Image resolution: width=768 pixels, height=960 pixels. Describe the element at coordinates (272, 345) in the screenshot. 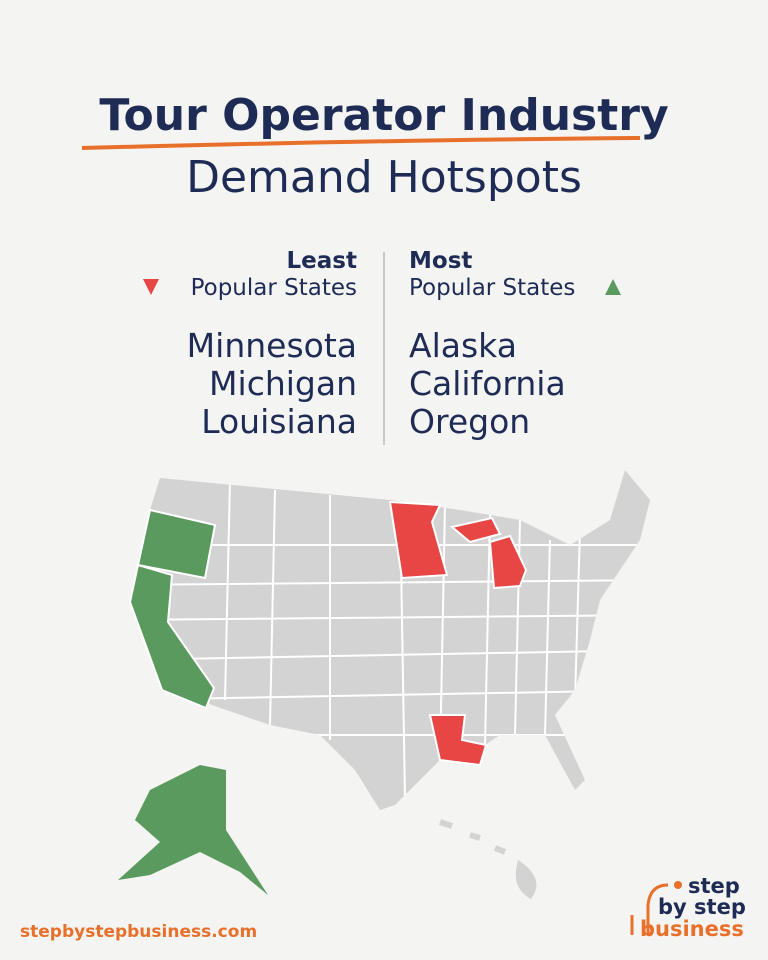

I see `least-state: Minnesota` at that location.